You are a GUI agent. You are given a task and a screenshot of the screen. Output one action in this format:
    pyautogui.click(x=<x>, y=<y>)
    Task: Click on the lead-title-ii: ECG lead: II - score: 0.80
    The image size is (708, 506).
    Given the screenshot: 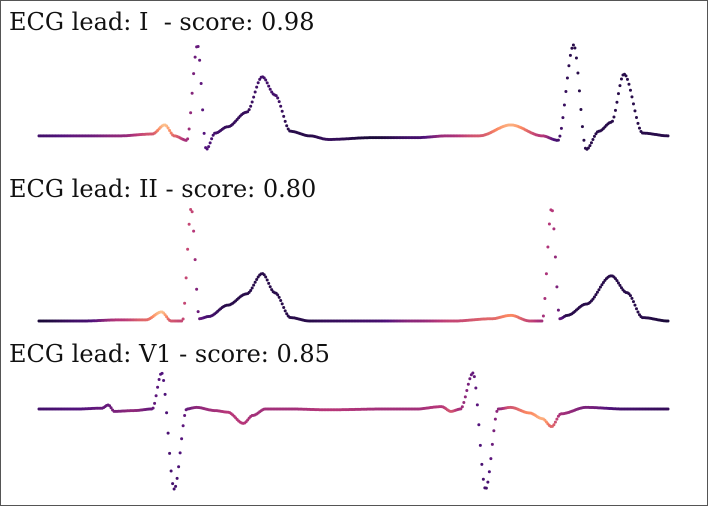 What is the action you would take?
    pyautogui.click(x=163, y=189)
    